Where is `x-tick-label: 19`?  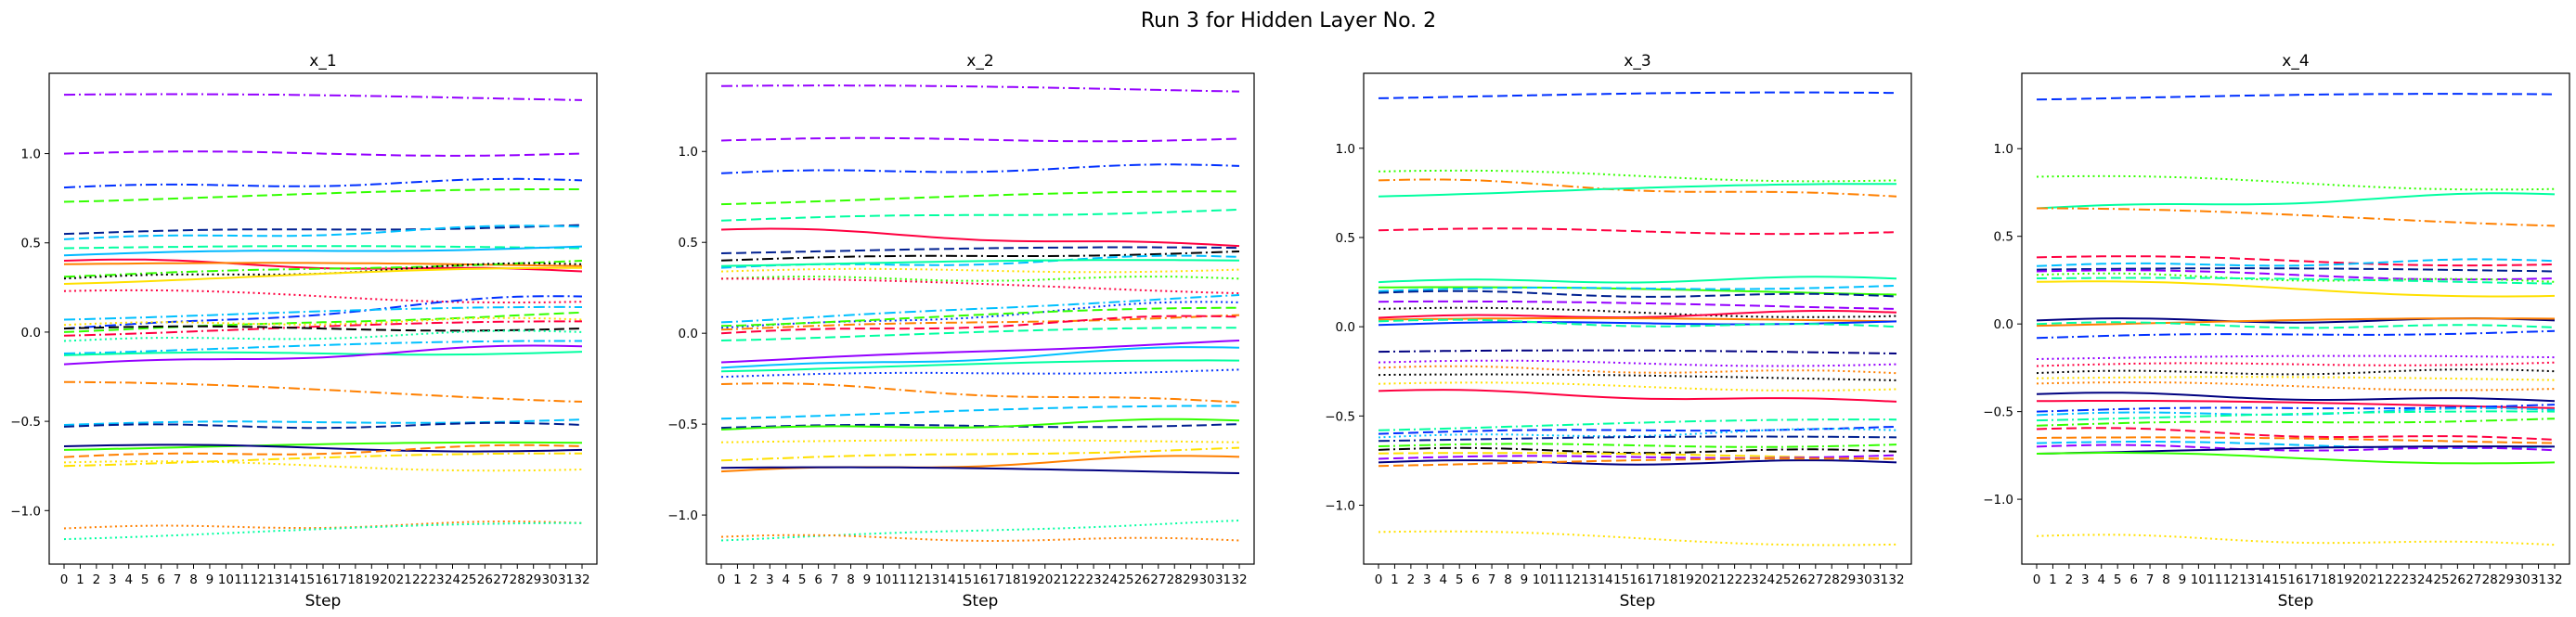
x-tick-label: 19 is located at coordinates (1029, 579).